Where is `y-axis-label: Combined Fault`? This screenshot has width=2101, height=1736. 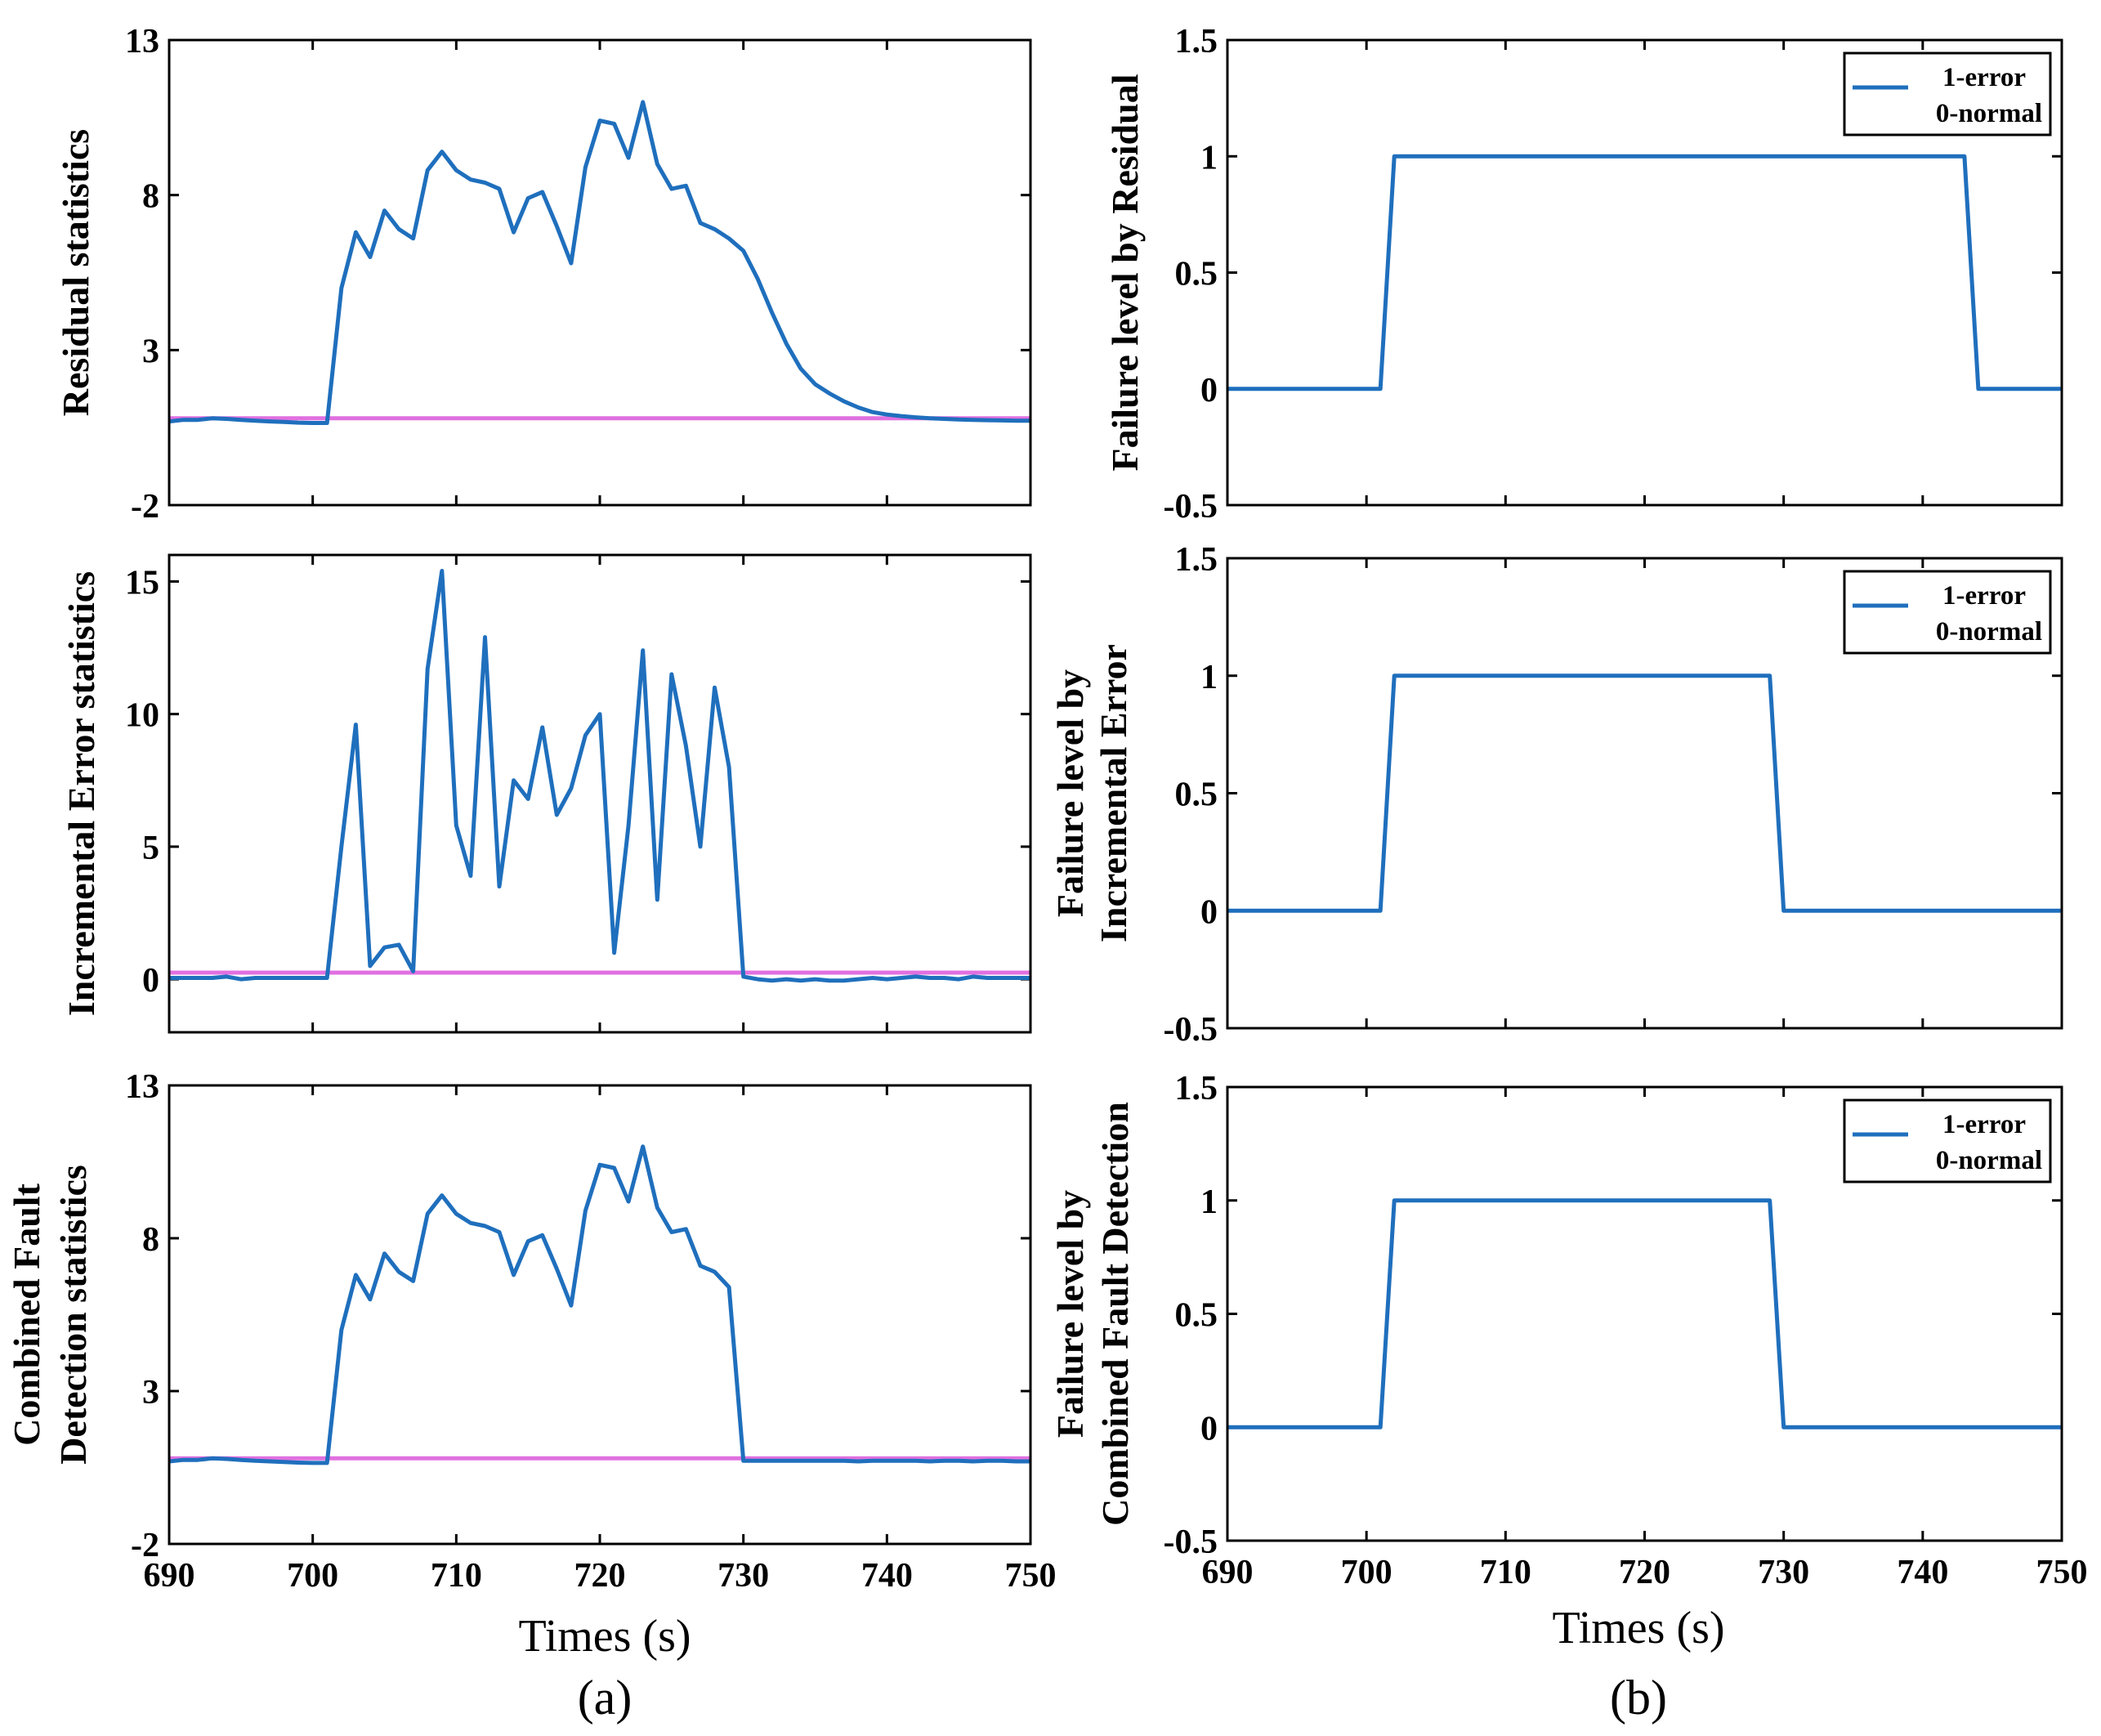 y-axis-label: Combined Fault is located at coordinates (26, 1314).